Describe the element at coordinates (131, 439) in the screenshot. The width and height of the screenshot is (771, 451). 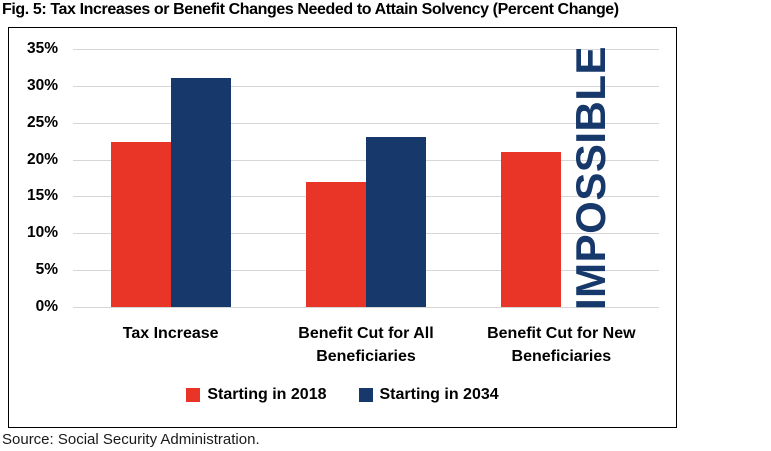
I see `source-note: Source: Social Security Administration.` at that location.